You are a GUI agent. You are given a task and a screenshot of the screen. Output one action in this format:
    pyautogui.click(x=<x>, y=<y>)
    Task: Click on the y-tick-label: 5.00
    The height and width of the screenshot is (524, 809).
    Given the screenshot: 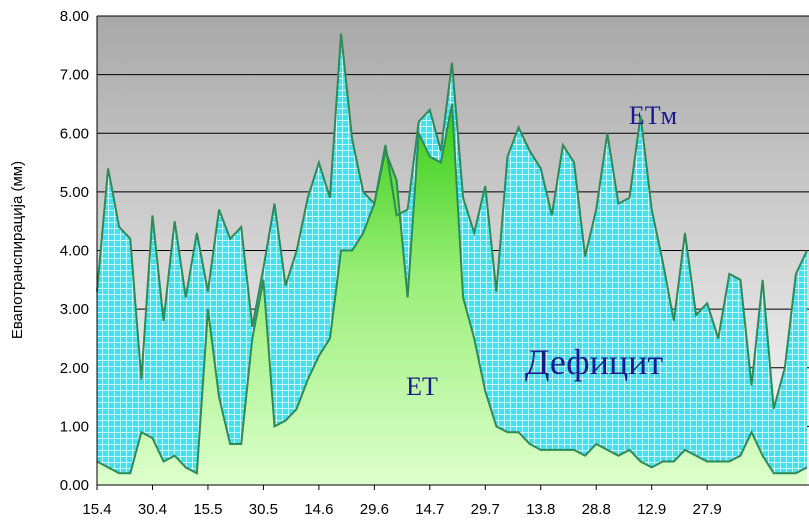 What is the action you would take?
    pyautogui.click(x=74, y=192)
    